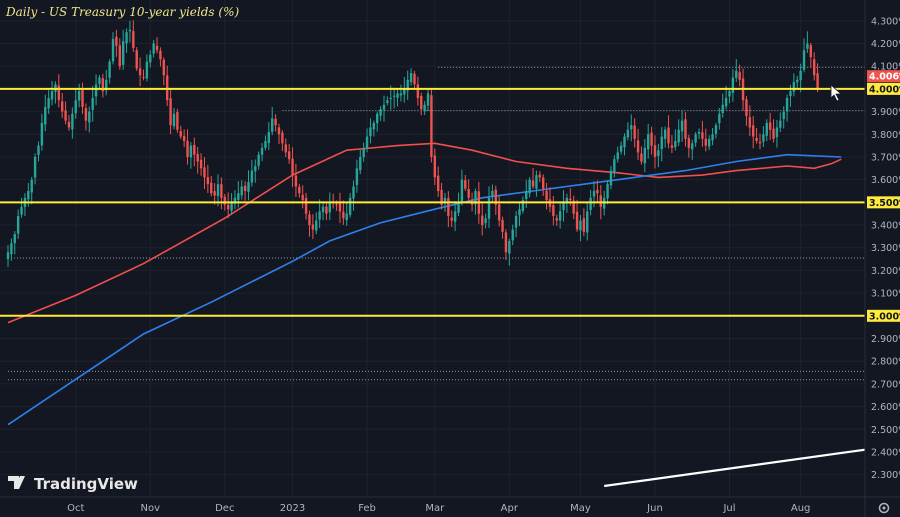 The width and height of the screenshot is (900, 517). Describe the element at coordinates (435, 508) in the screenshot. I see `x-tick-label: Mar` at that location.